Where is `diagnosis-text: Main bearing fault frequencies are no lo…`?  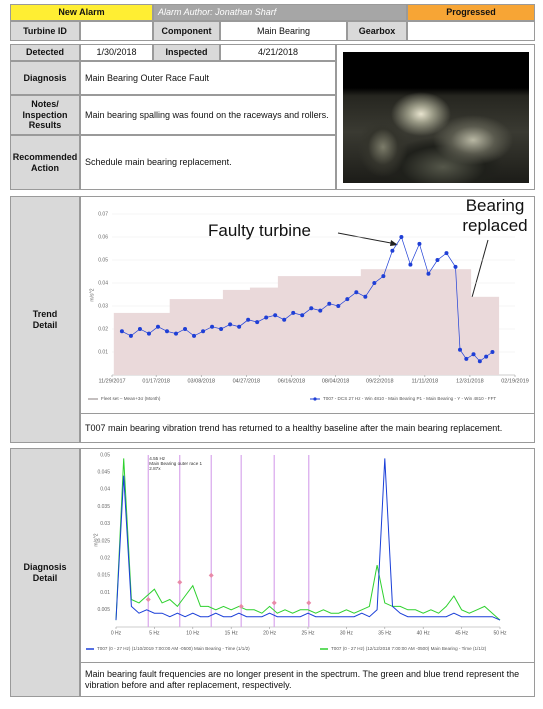
diagnosis-text: Main bearing fault frequencies are no lo… is located at coordinates (307, 679).